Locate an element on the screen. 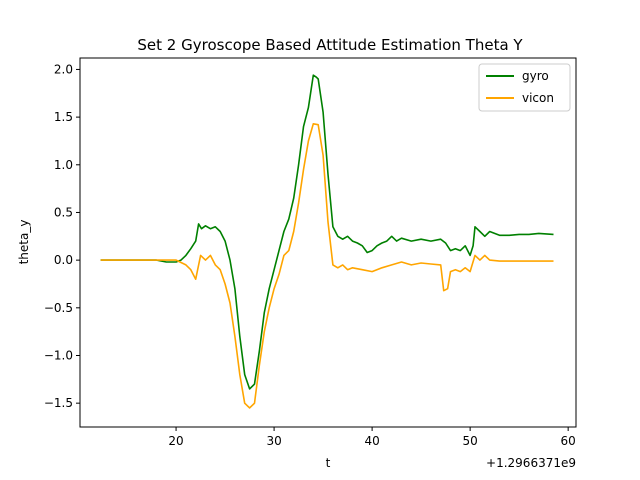 Image resolution: width=640 pixels, height=480 pixels. x-tick-label: 30 is located at coordinates (273, 441).